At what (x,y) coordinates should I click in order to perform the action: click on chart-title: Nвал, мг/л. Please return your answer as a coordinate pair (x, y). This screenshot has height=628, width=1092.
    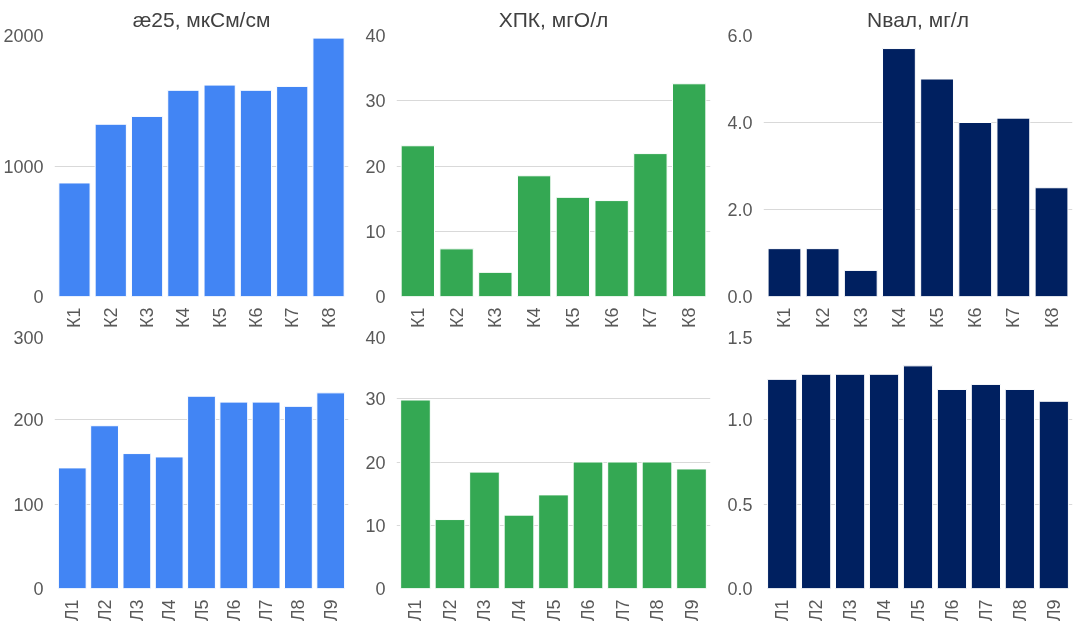
    Looking at the image, I should click on (918, 19).